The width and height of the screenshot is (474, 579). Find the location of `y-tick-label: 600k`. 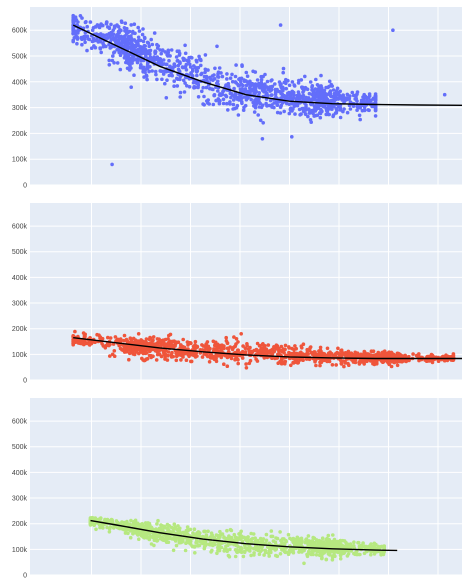

y-tick-label: 600k is located at coordinates (20, 31).